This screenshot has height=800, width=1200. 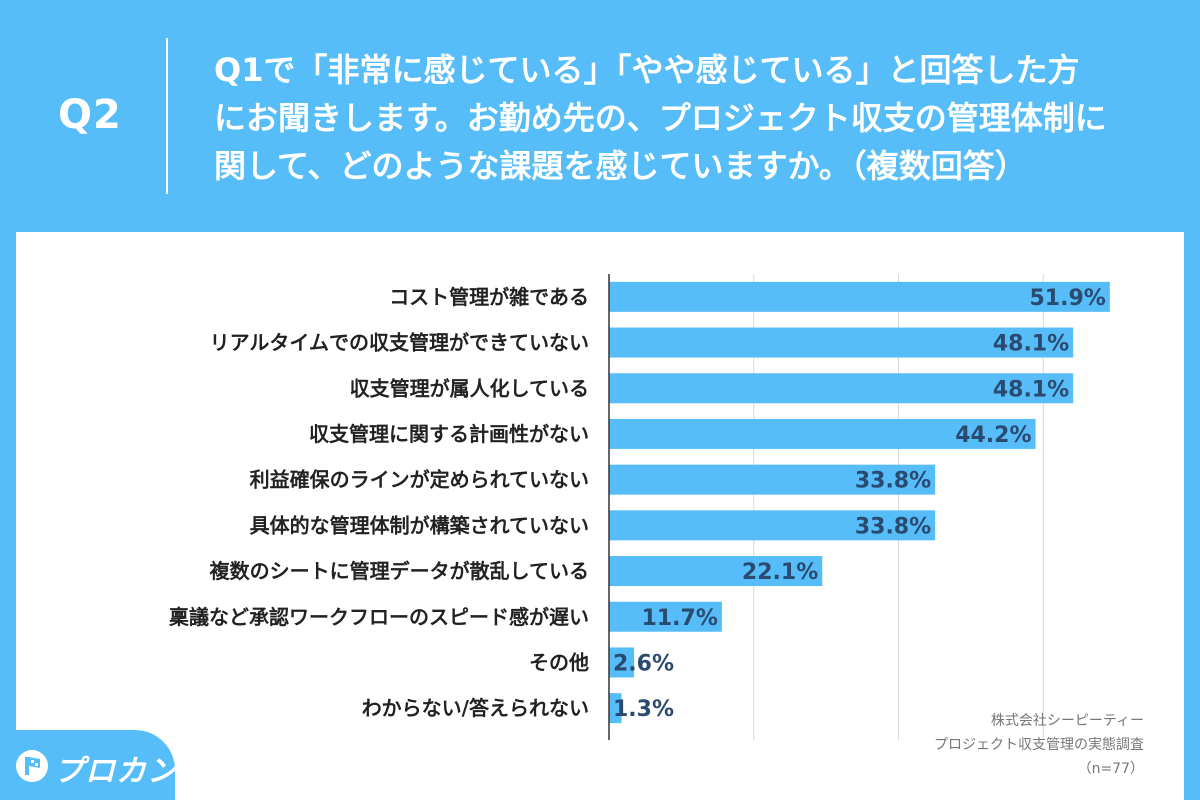 What do you see at coordinates (1067, 721) in the screenshot?
I see `source-company: 株式会社シーピーティー` at bounding box center [1067, 721].